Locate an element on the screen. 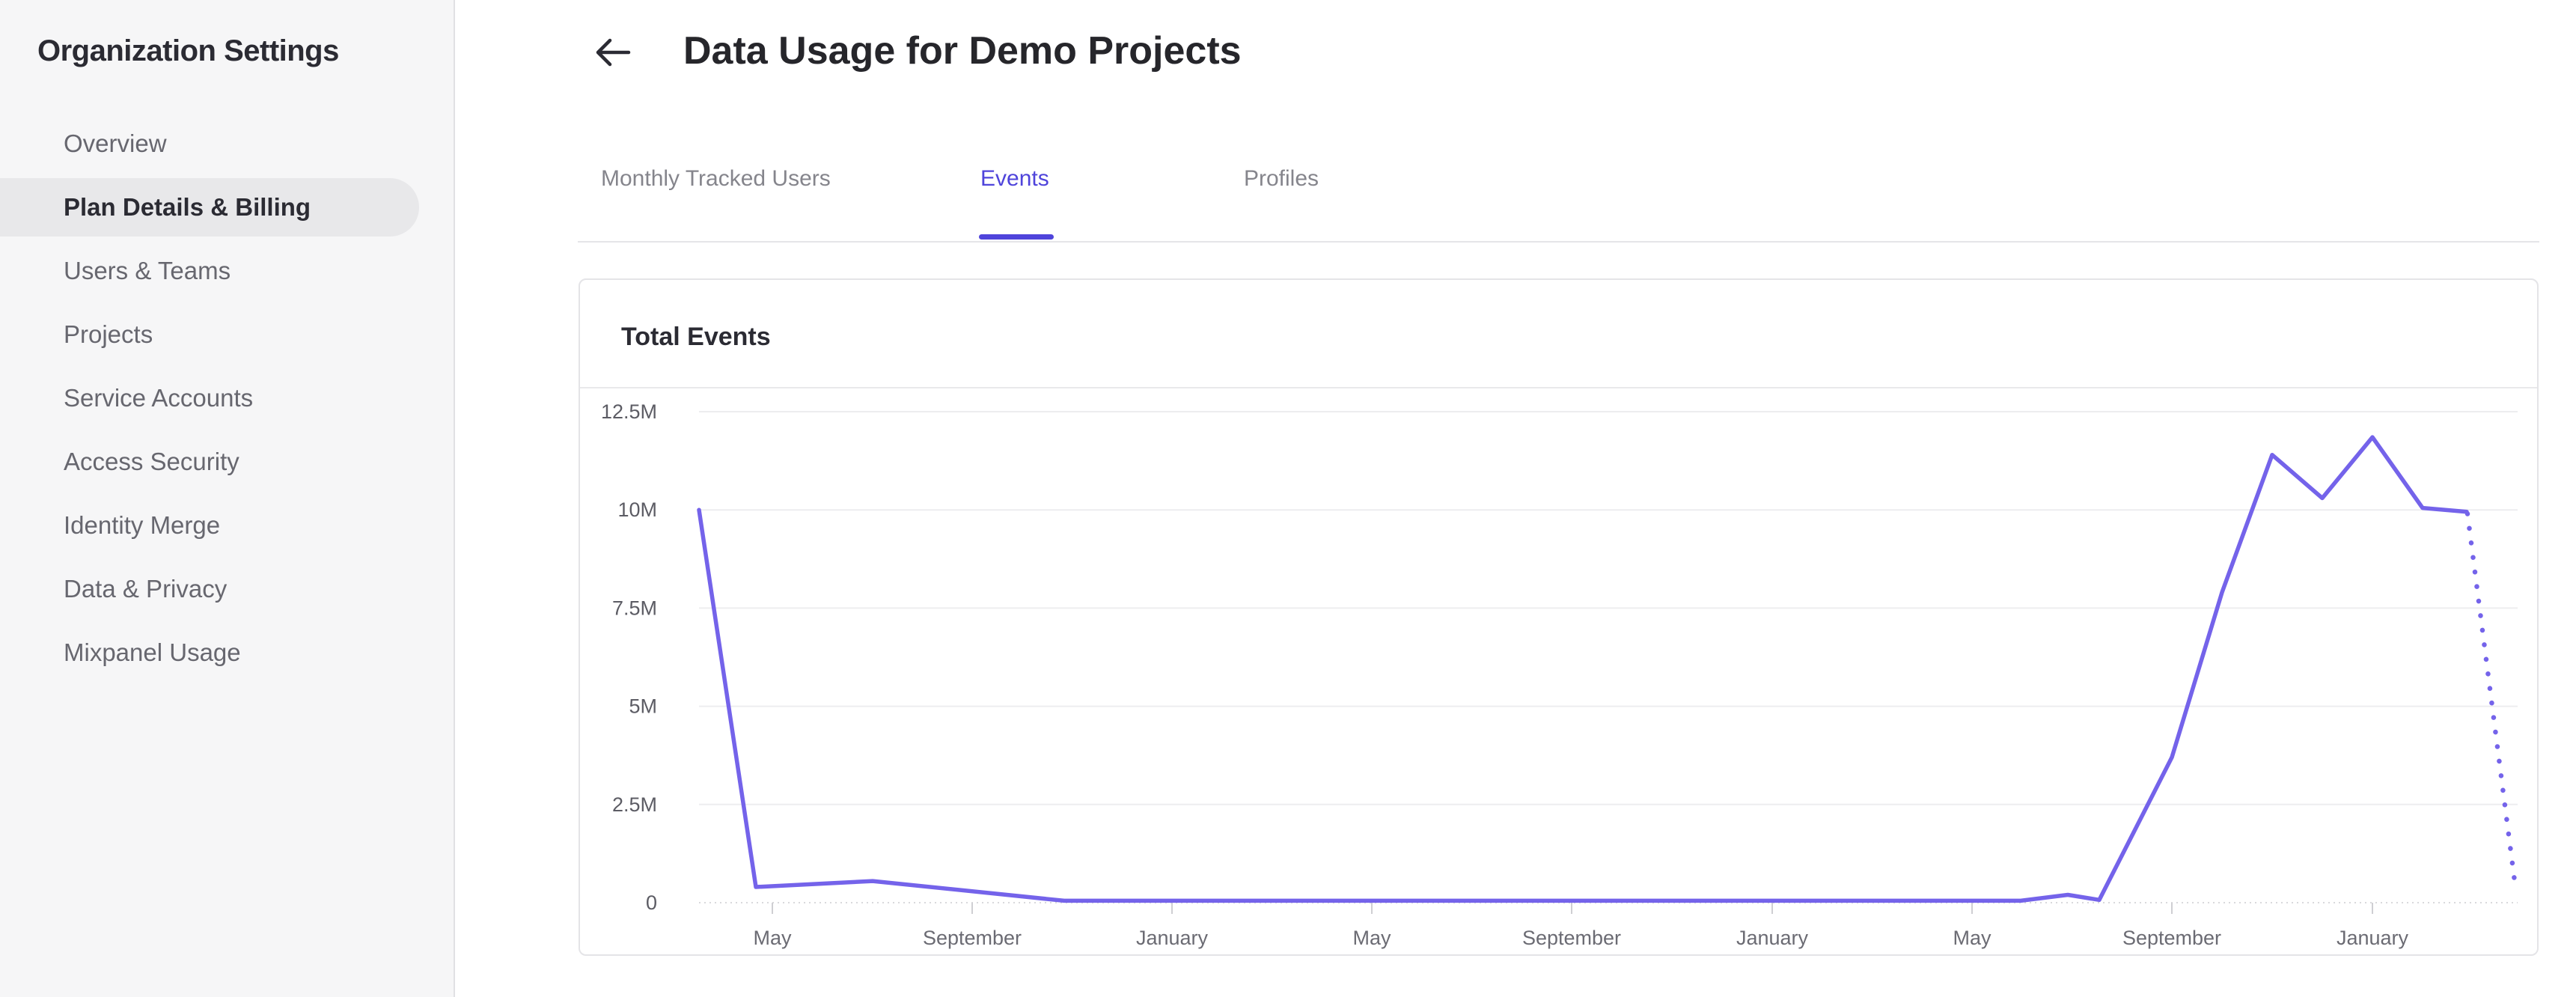  y-axis-label: 10M is located at coordinates (637, 509).